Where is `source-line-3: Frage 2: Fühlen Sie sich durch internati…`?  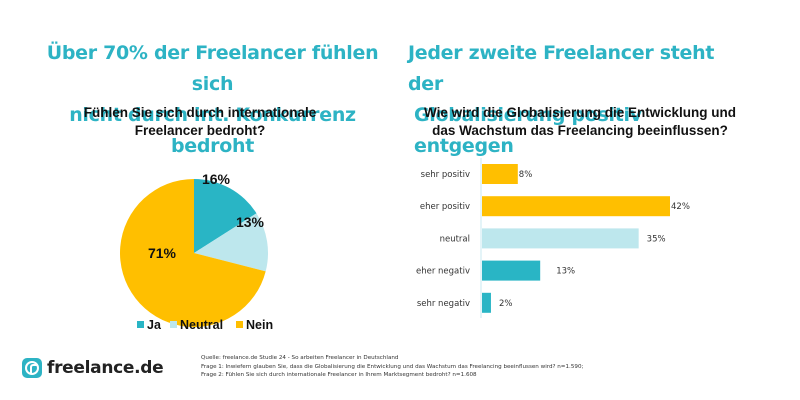
source-line-3: Frage 2: Fühlen Sie sich durch internati… is located at coordinates (339, 375).